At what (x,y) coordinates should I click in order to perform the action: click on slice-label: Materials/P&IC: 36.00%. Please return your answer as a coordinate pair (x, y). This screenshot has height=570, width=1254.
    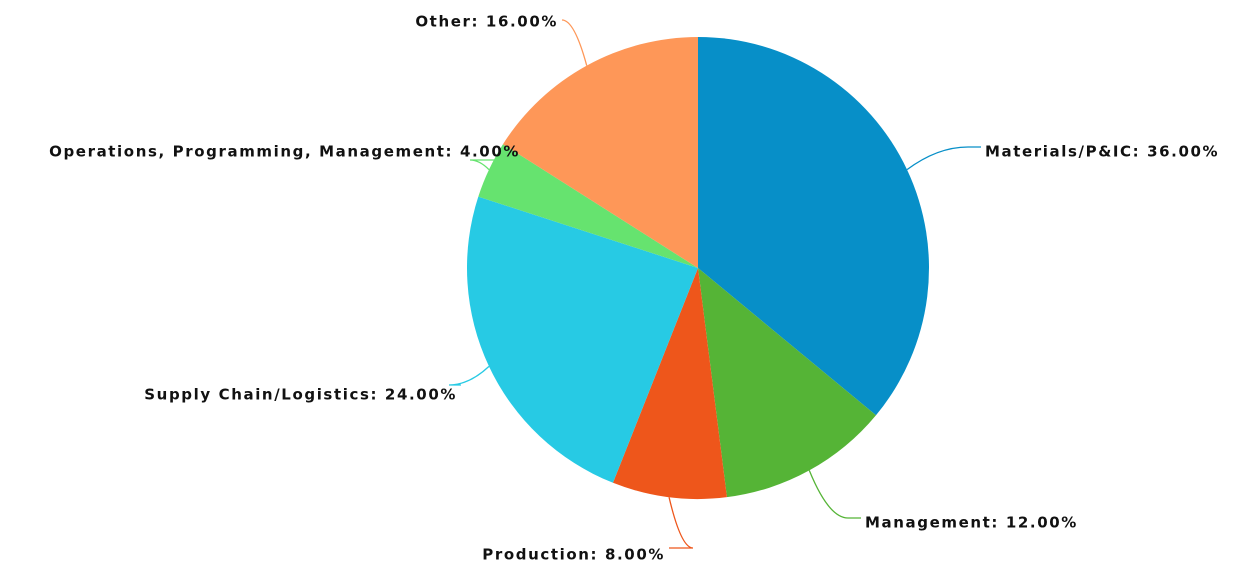
    Looking at the image, I should click on (1102, 152).